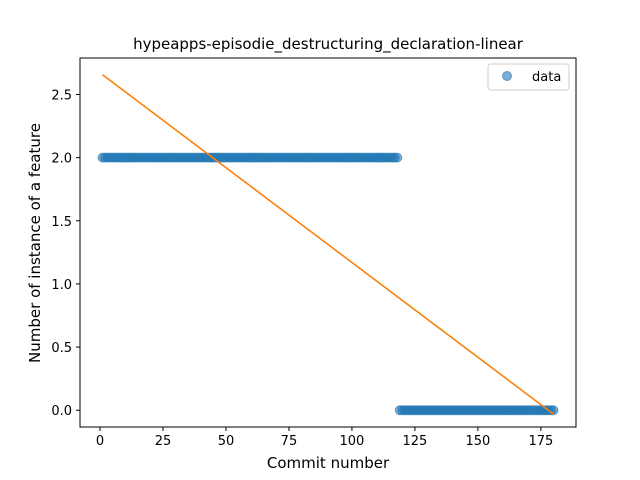 The height and width of the screenshot is (480, 640). Describe the element at coordinates (61, 411) in the screenshot. I see `y-tick-label: 0.0` at that location.